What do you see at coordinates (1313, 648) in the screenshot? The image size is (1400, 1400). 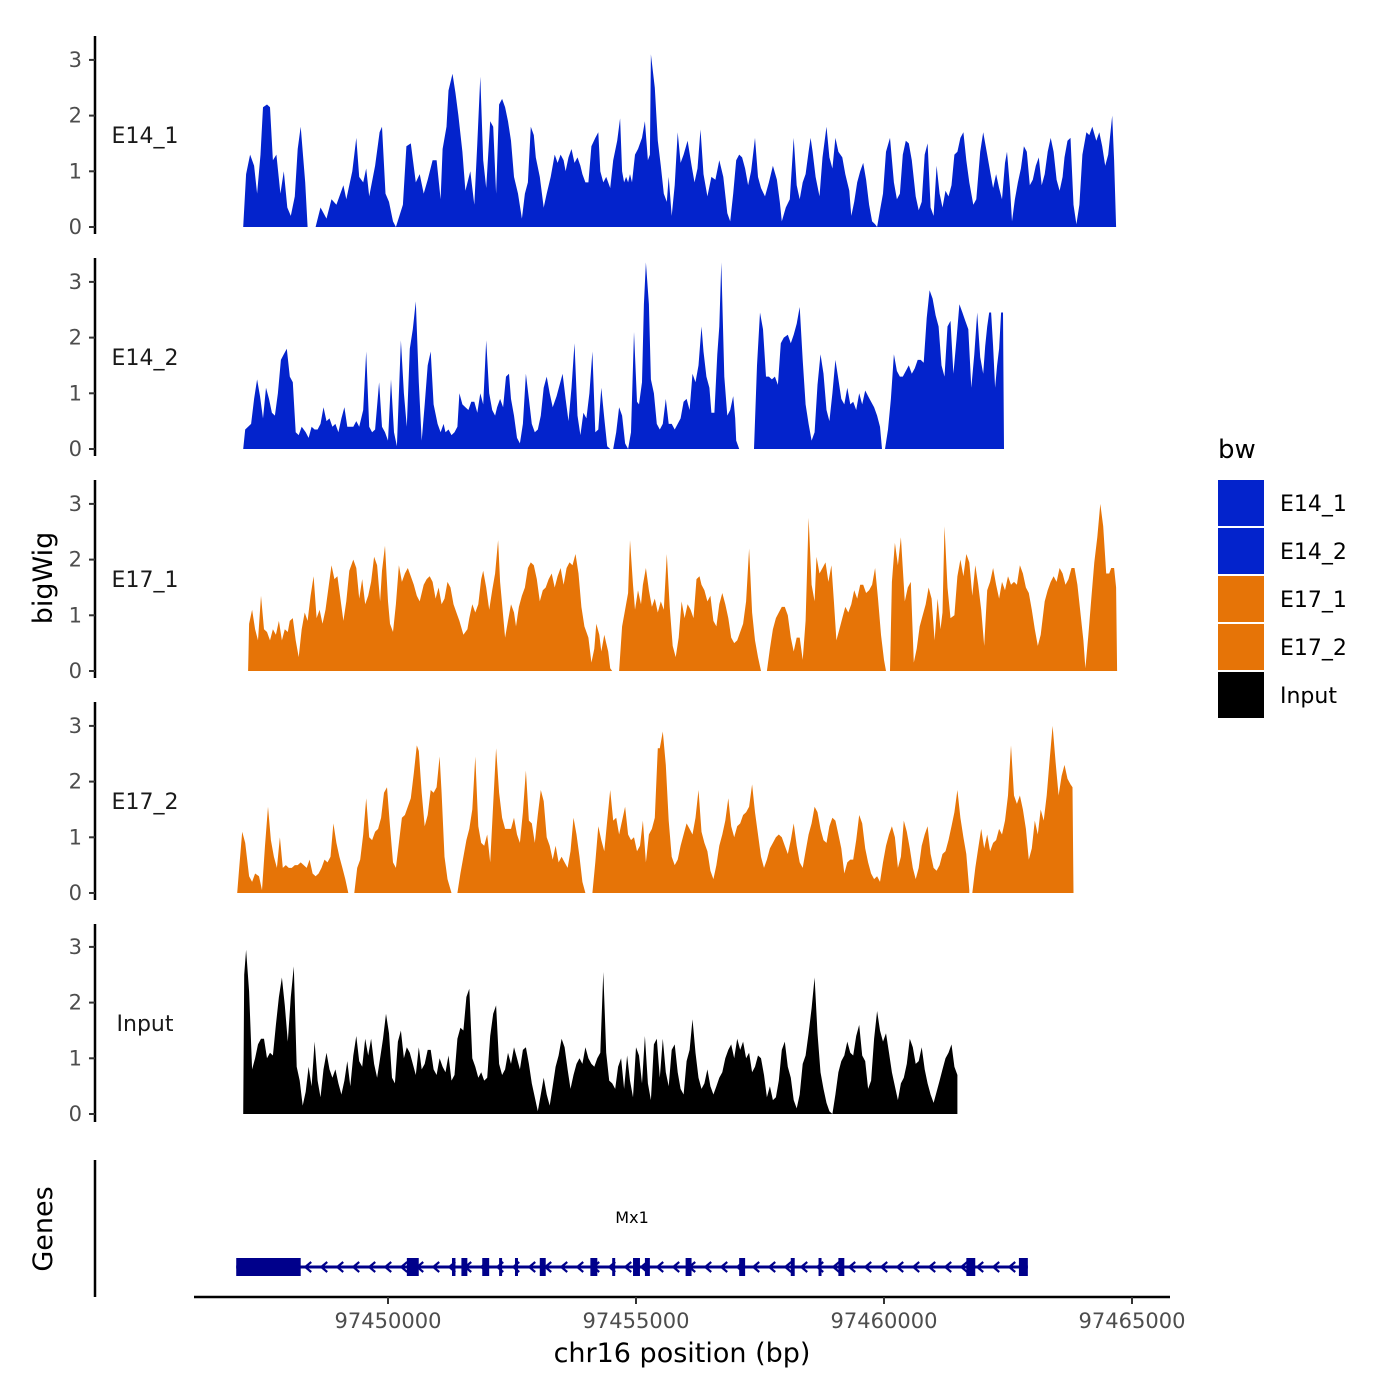 I see `legend-label: E17_2` at bounding box center [1313, 648].